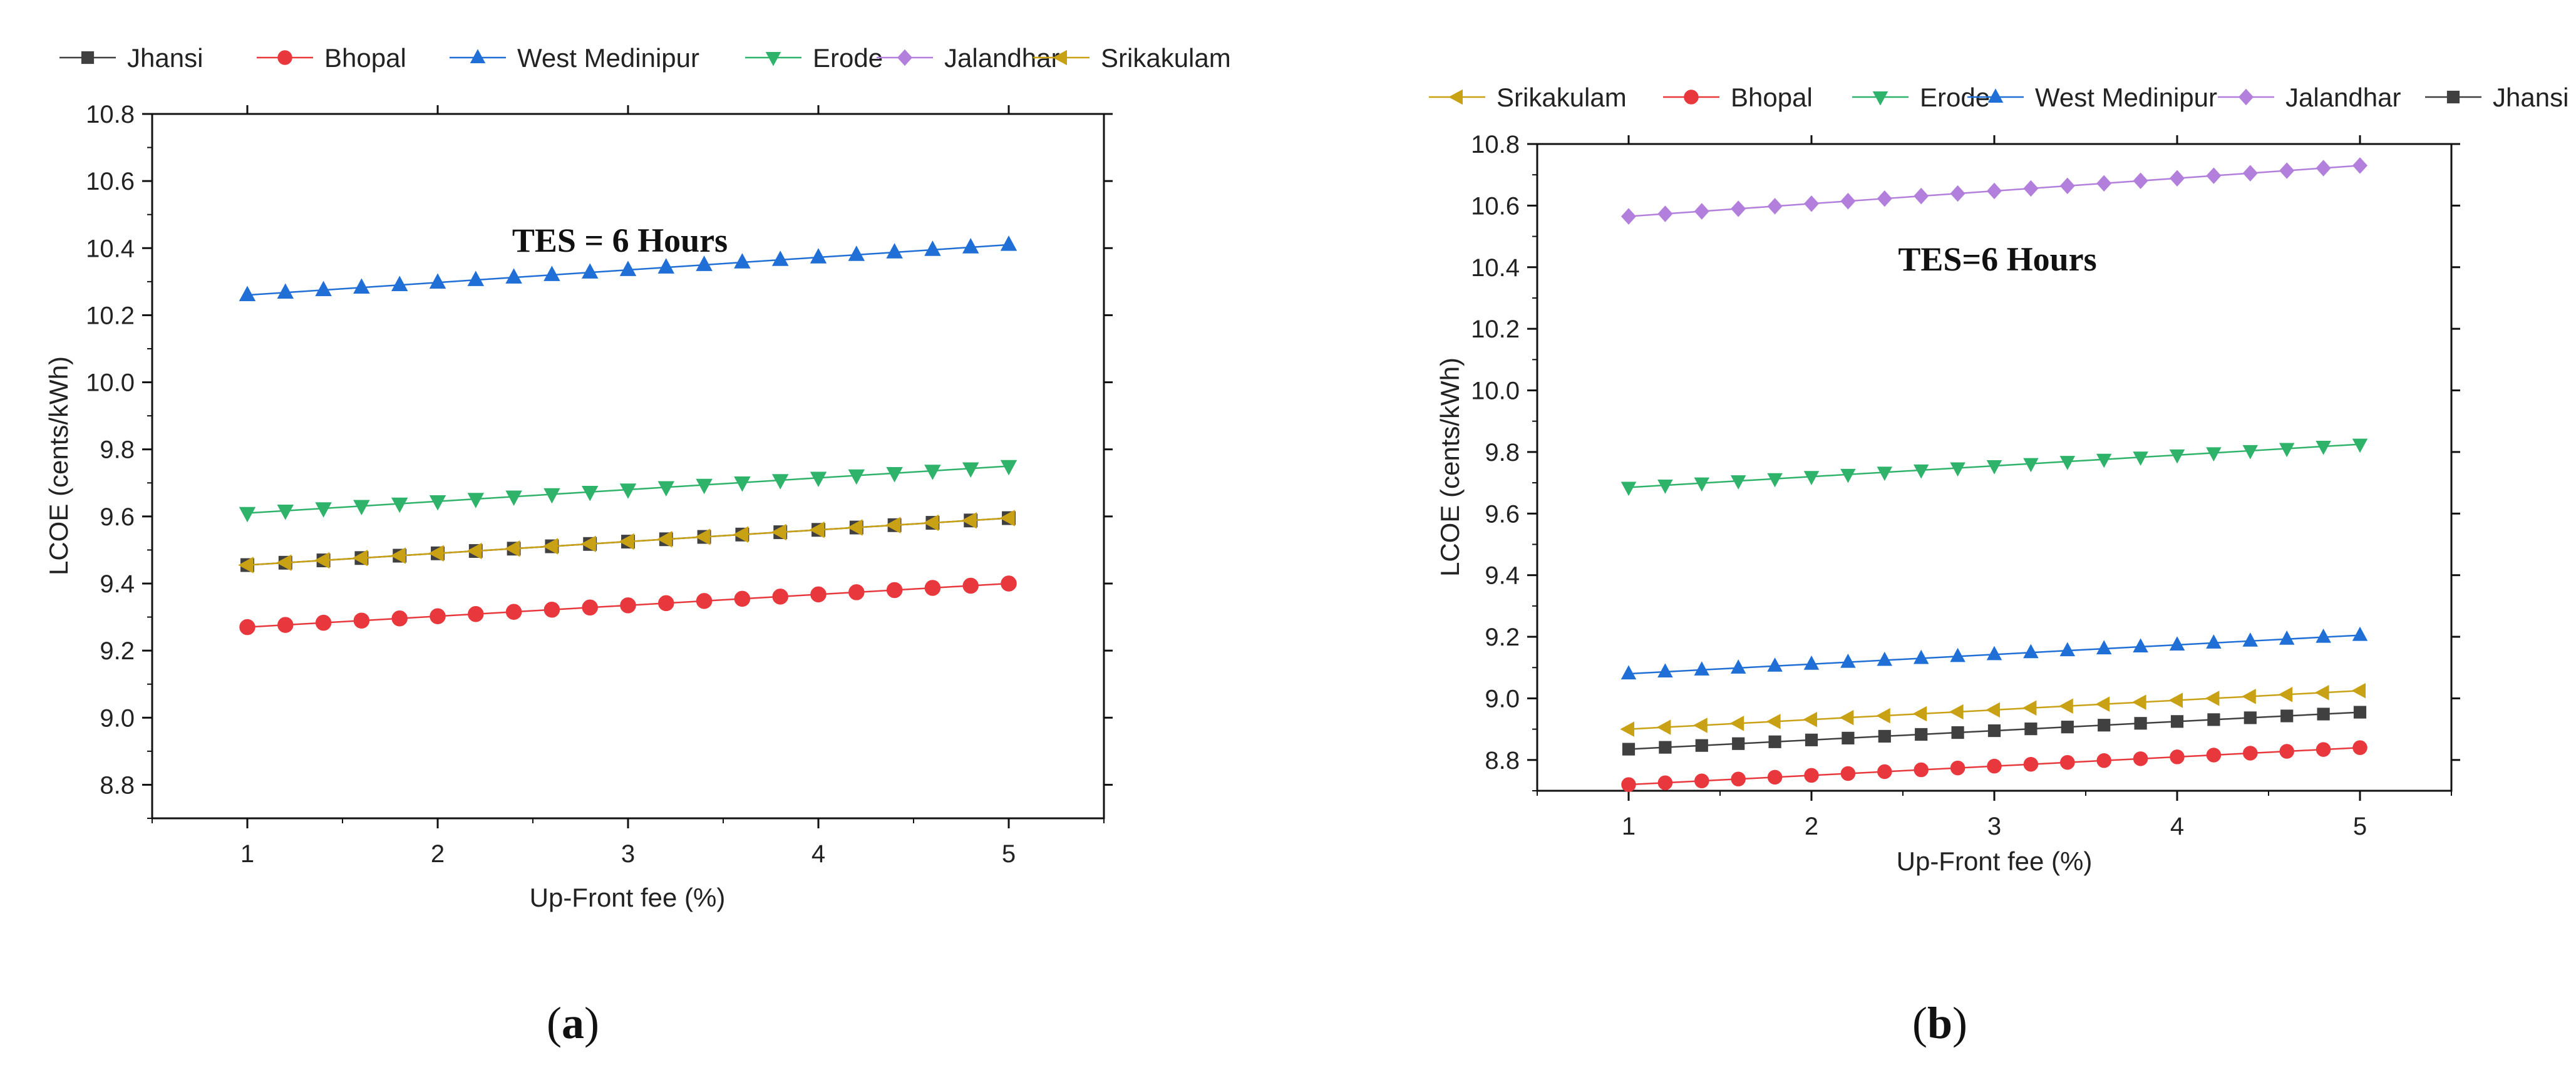 Image resolution: width=2576 pixels, height=1065 pixels. What do you see at coordinates (1502, 576) in the screenshot?
I see `y-tick-label: 9.4` at bounding box center [1502, 576].